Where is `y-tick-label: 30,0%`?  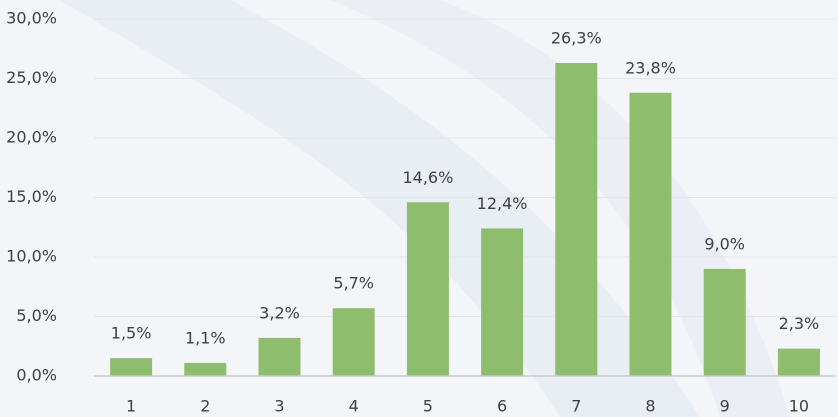 y-tick-label: 30,0% is located at coordinates (31, 18).